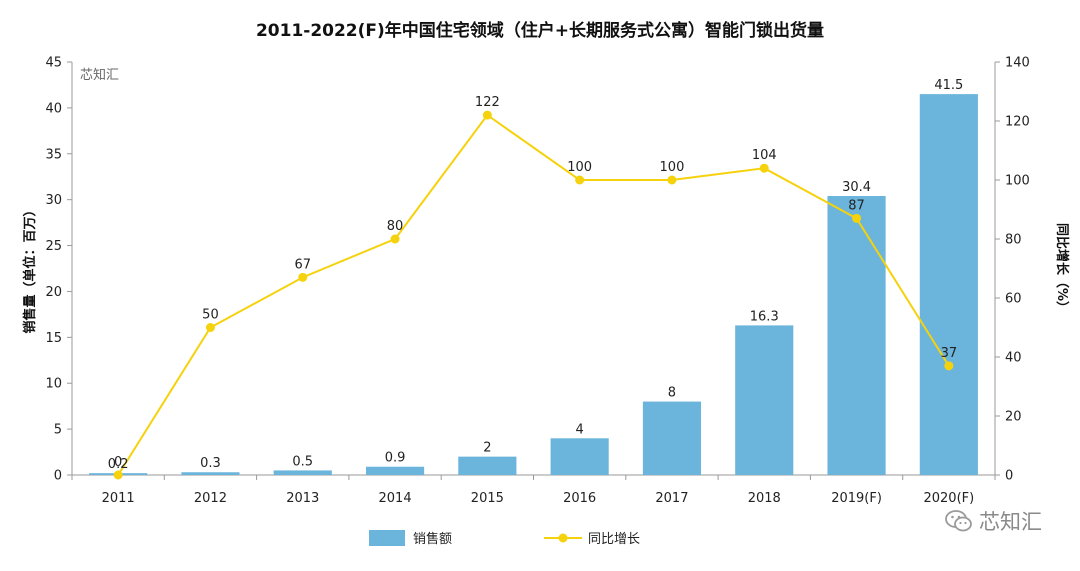 This screenshot has width=1080, height=571. What do you see at coordinates (53, 246) in the screenshot?
I see `y-left-tick-label: 25` at bounding box center [53, 246].